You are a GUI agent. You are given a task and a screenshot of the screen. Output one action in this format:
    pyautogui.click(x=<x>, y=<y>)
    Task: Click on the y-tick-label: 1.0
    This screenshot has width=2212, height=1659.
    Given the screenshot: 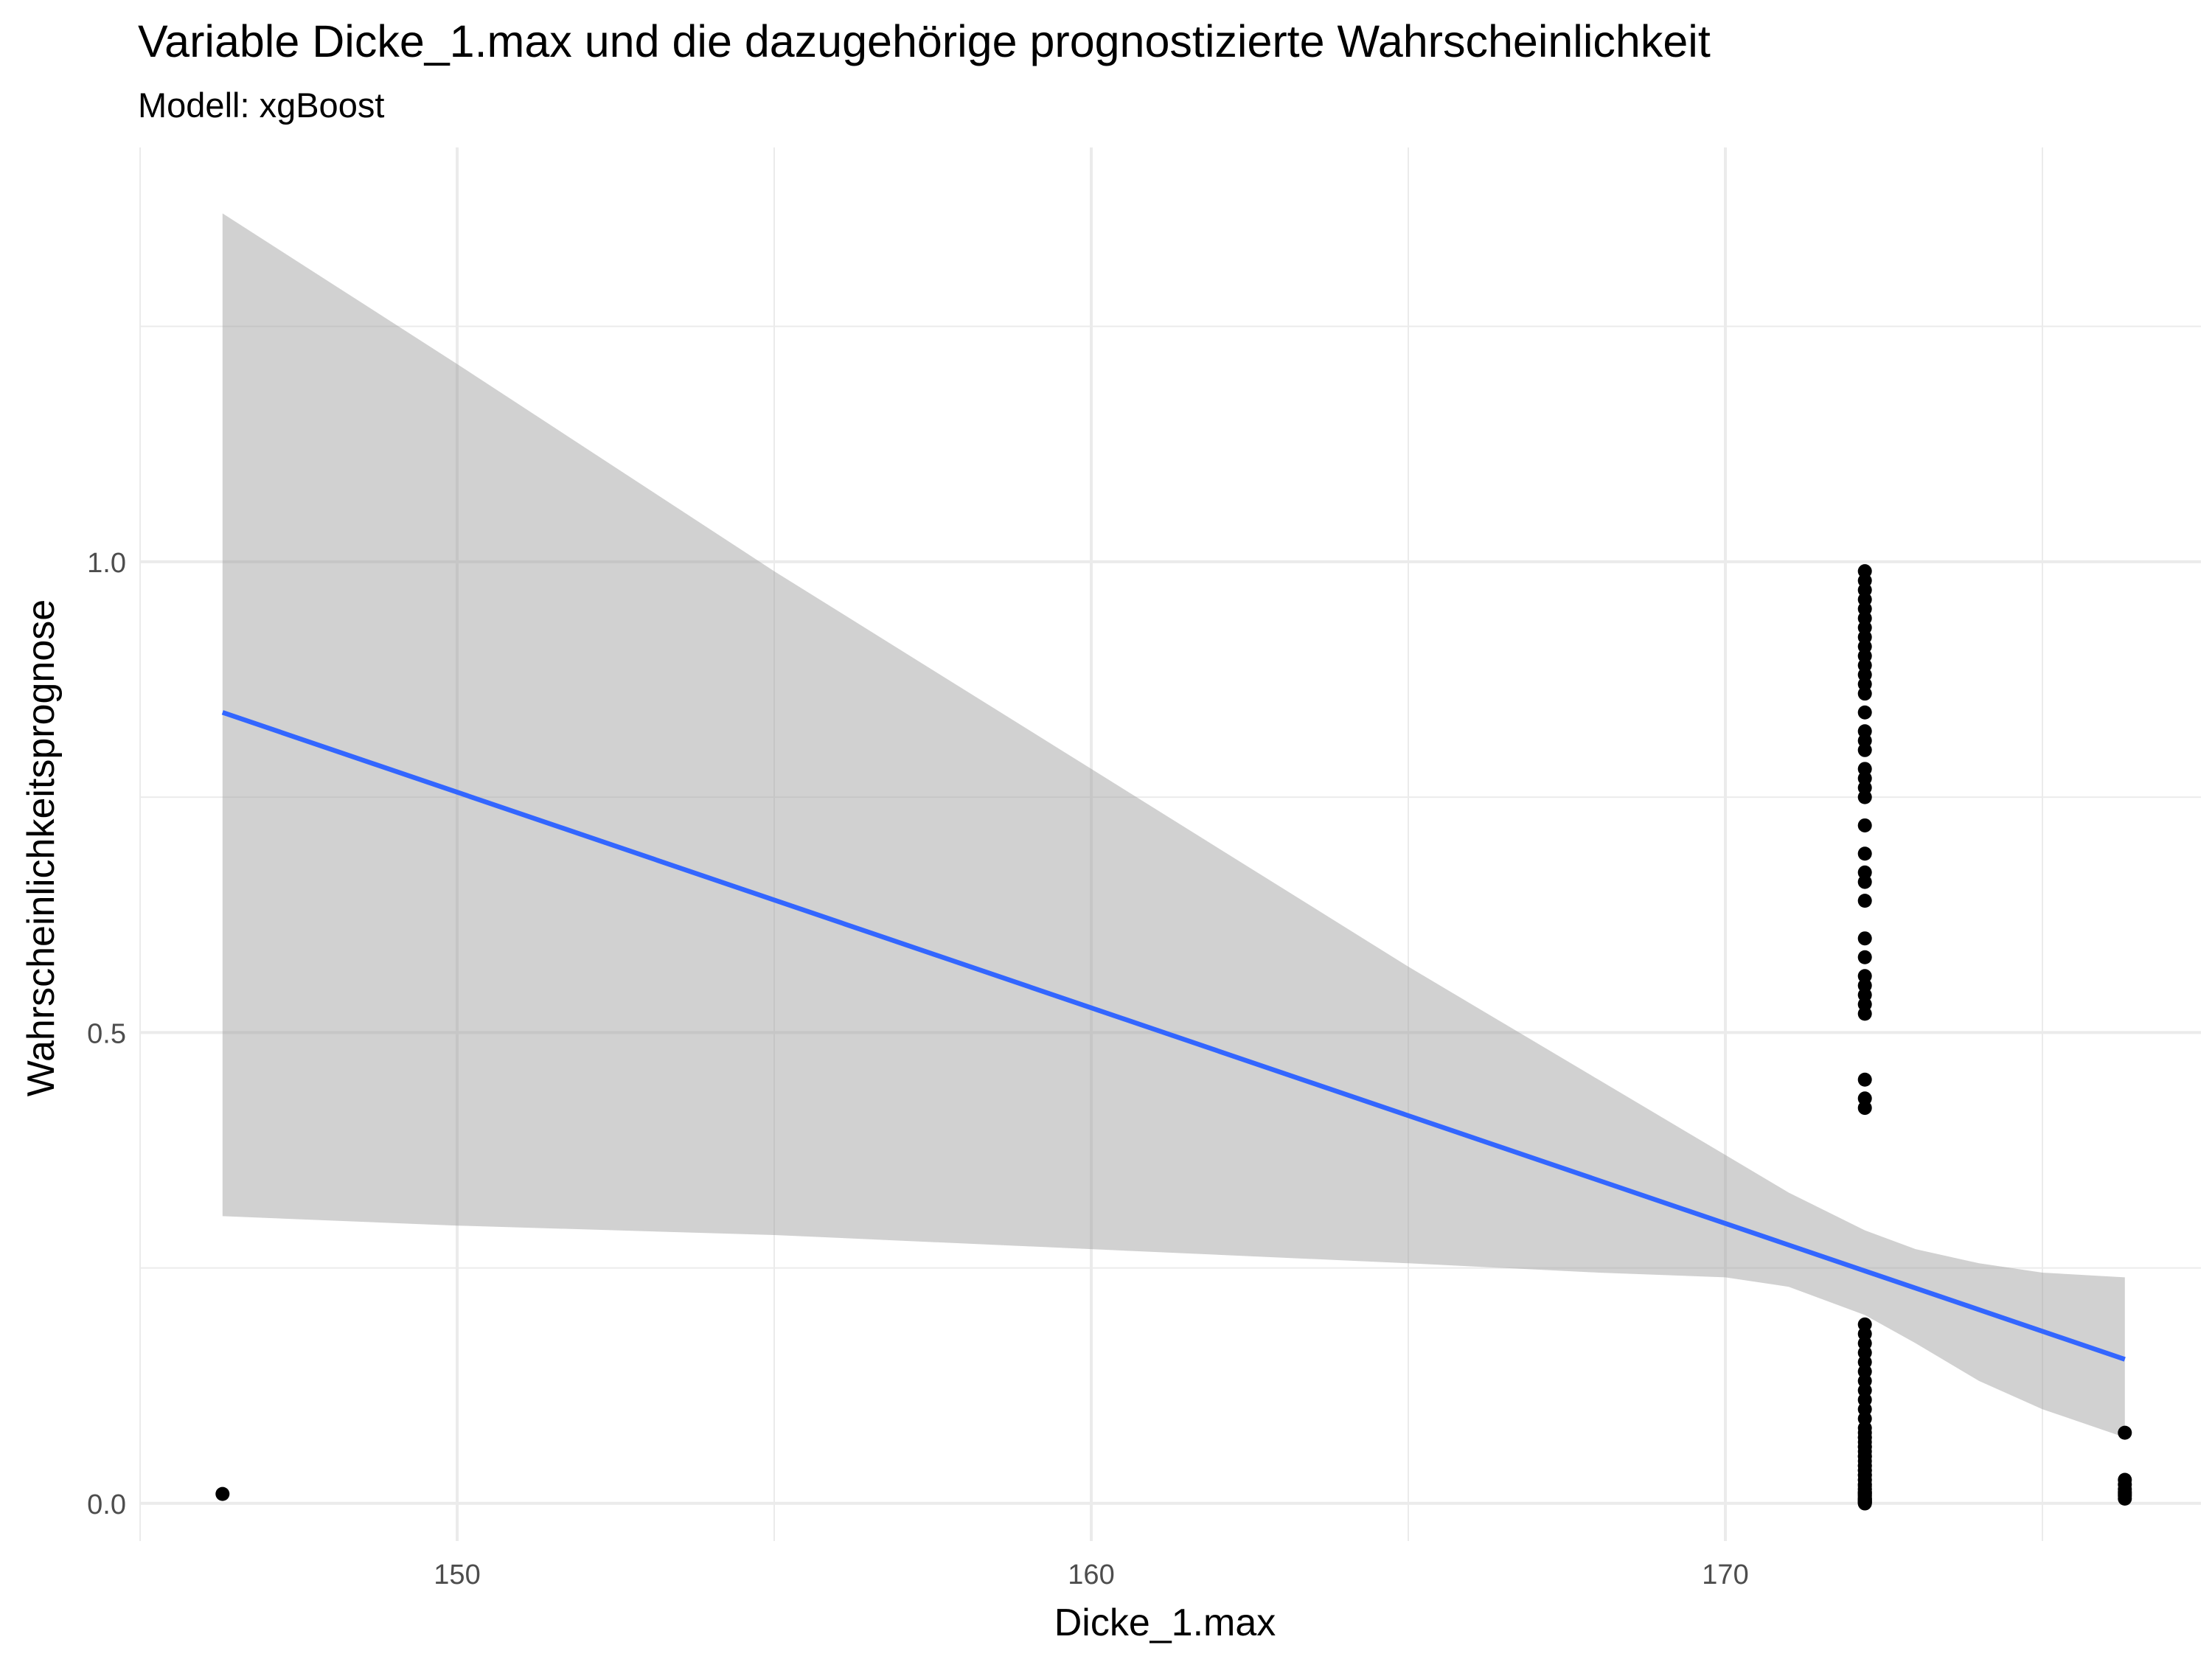 What is the action you would take?
    pyautogui.click(x=106, y=563)
    